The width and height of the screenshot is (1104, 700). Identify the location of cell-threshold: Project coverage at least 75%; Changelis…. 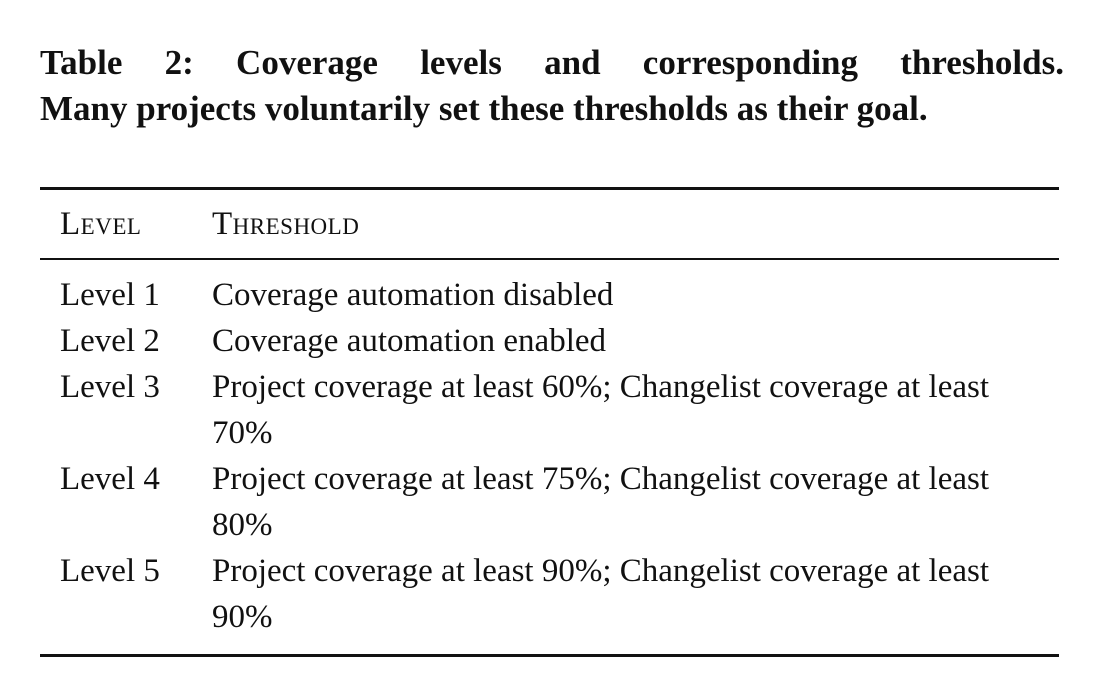
(601, 502).